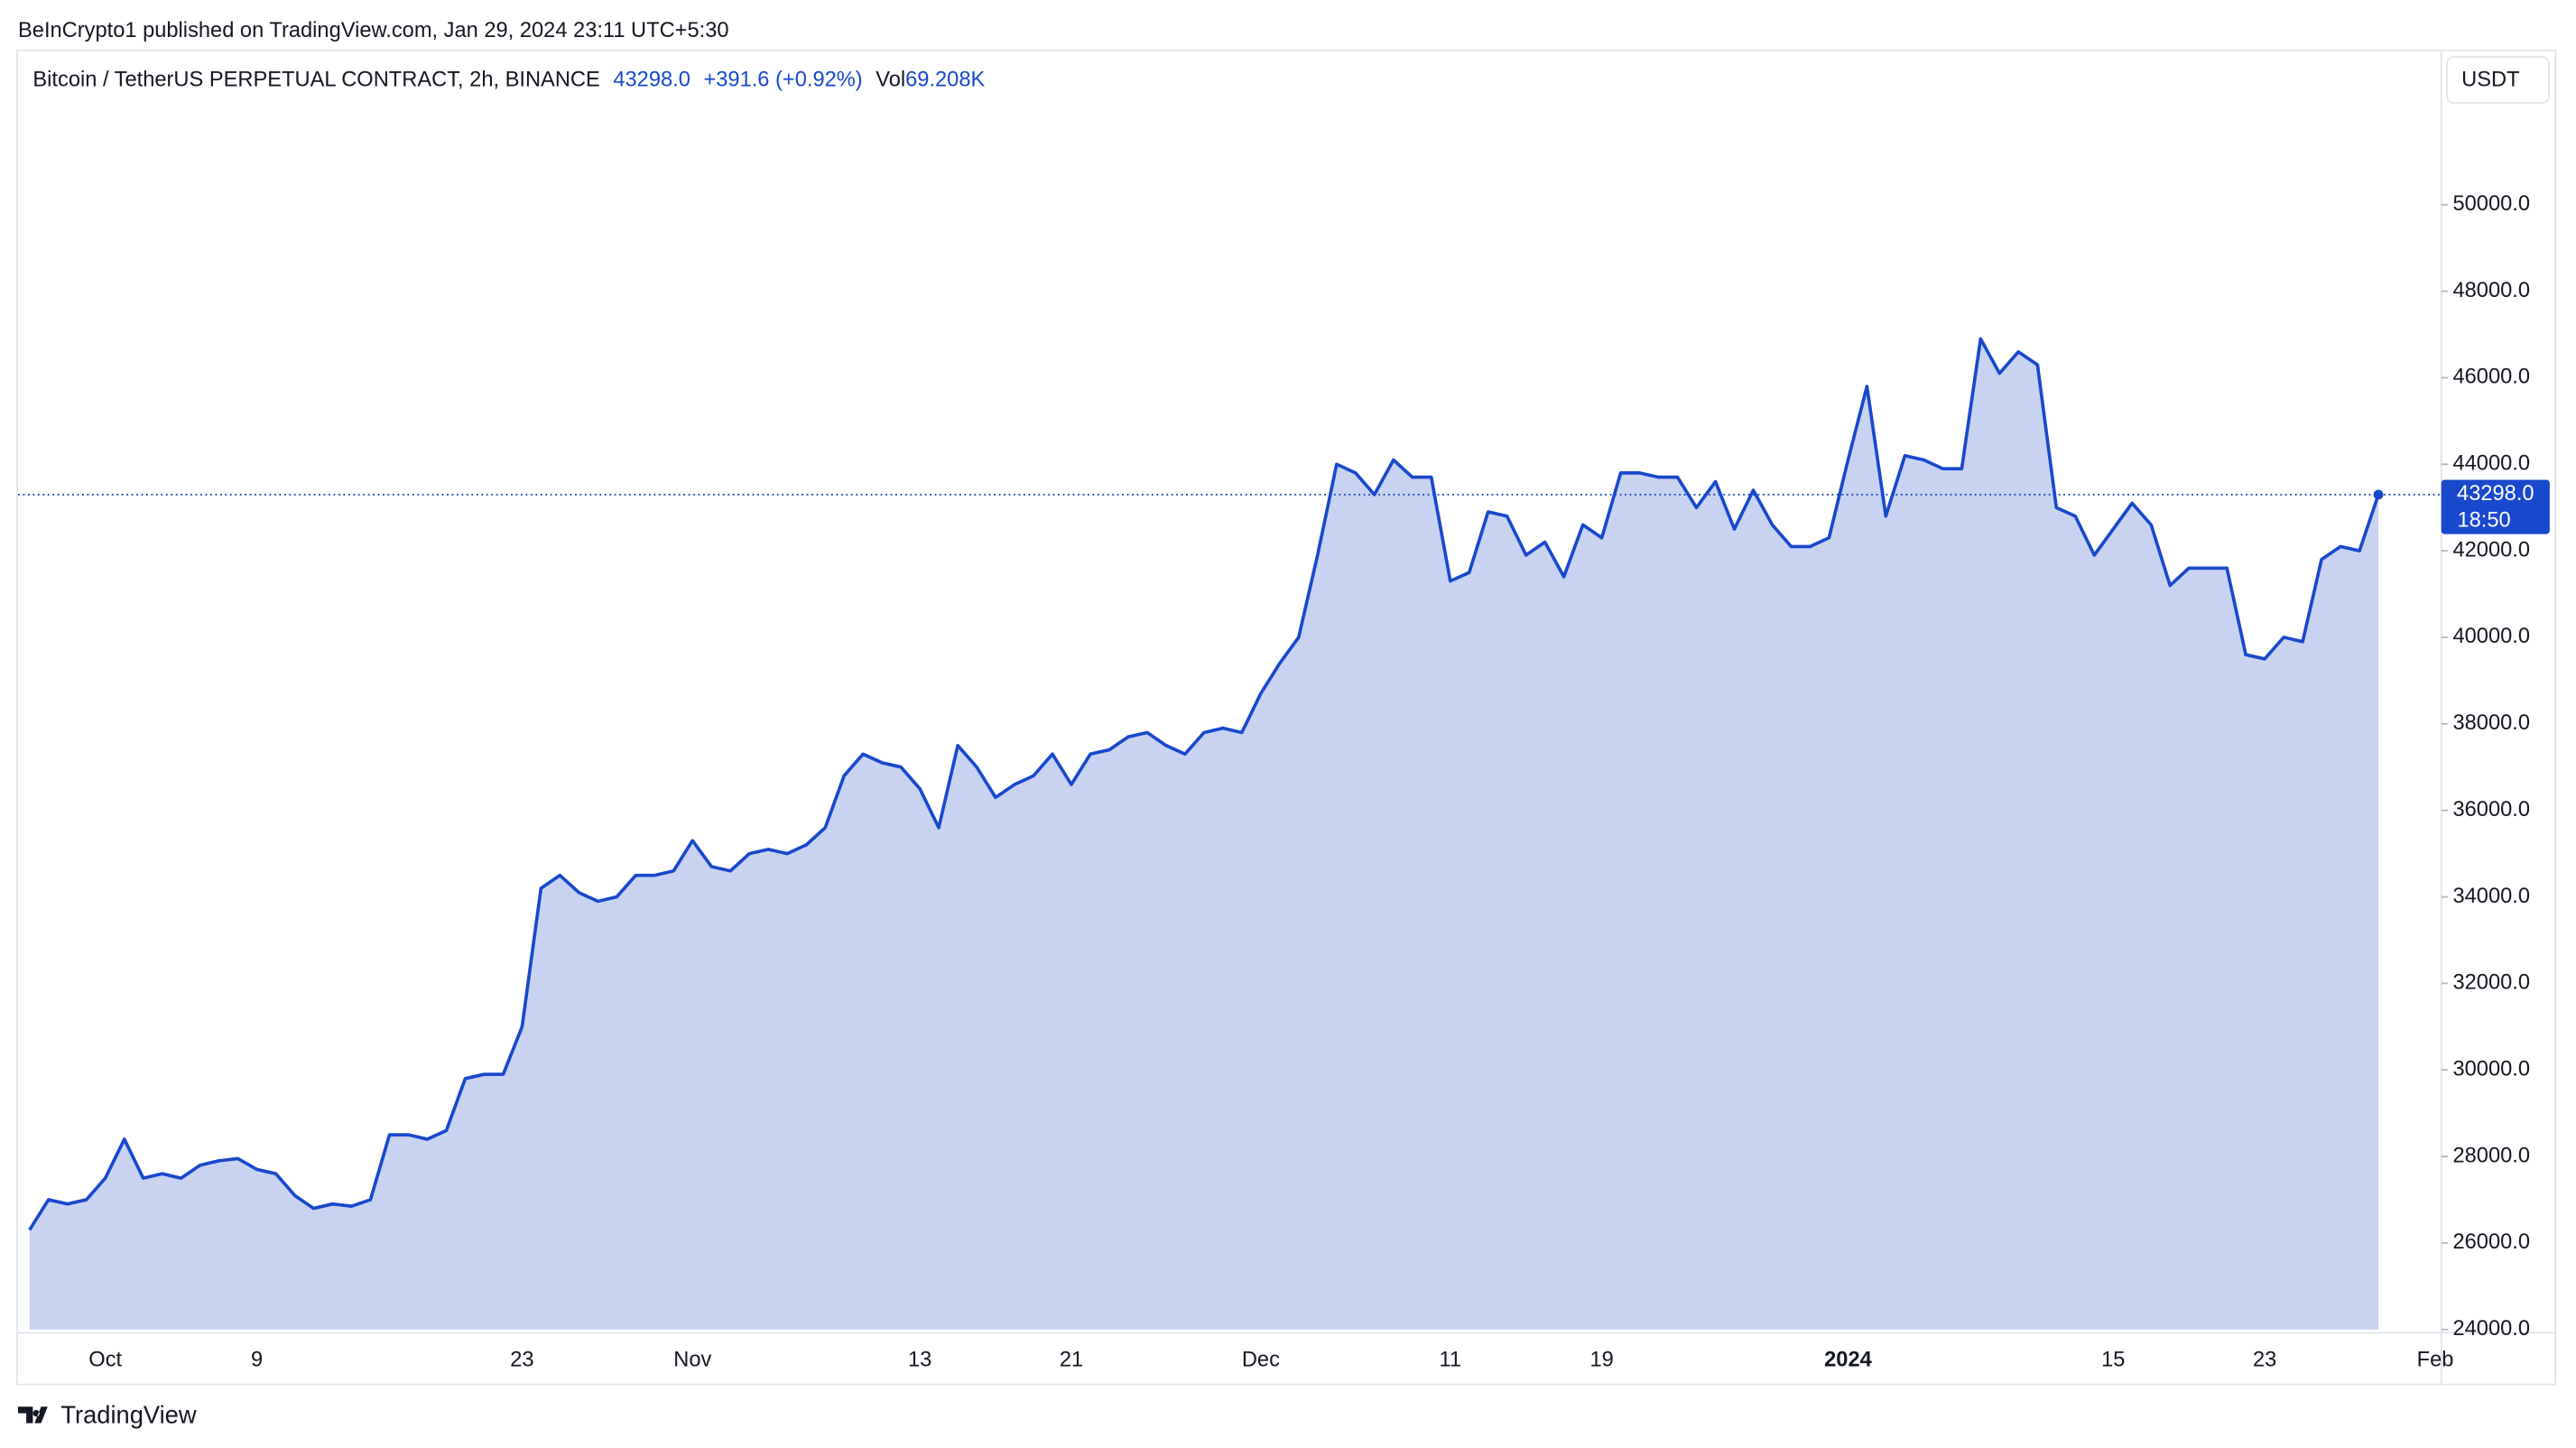  Describe the element at coordinates (2491, 723) in the screenshot. I see `y-tick-label: 38000.0` at that location.